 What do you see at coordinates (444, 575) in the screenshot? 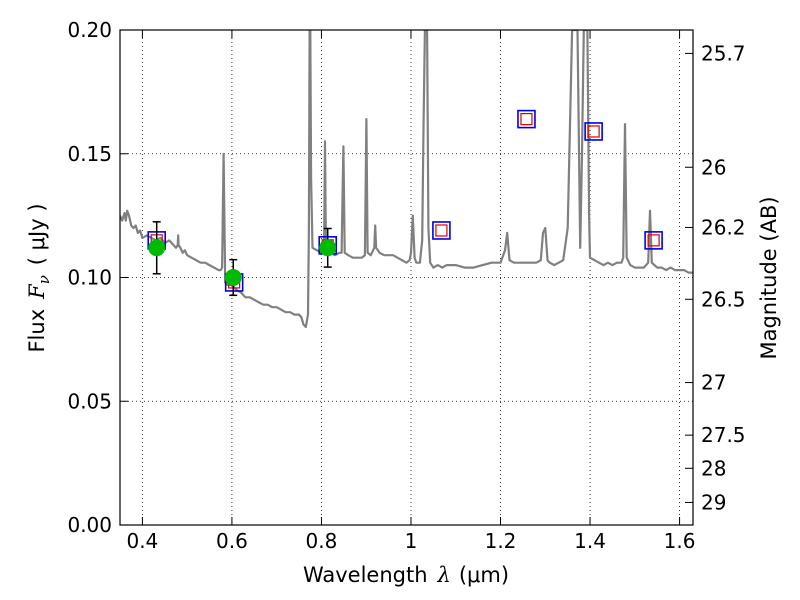
I see `x-axis-label-symbol: λ` at bounding box center [444, 575].